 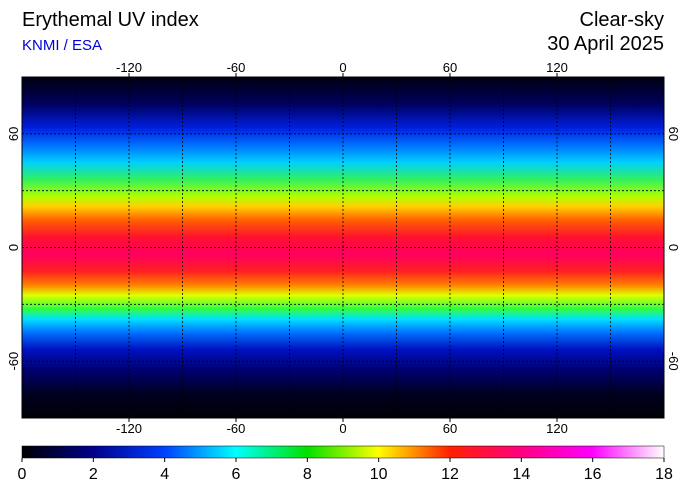 What do you see at coordinates (605, 44) in the screenshot?
I see `date: 30 April 2025` at bounding box center [605, 44].